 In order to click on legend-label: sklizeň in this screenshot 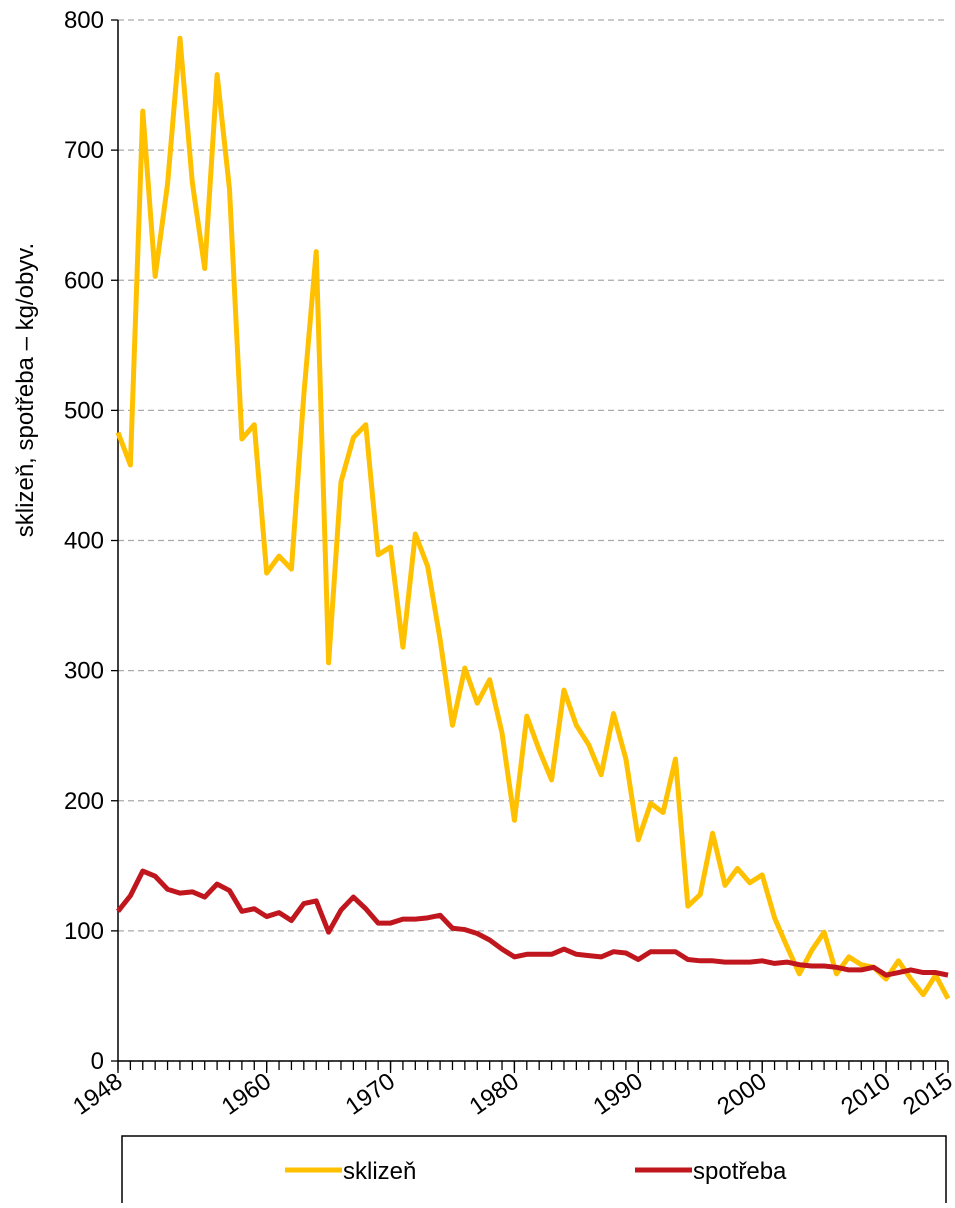, I will do `click(379, 1171)`.